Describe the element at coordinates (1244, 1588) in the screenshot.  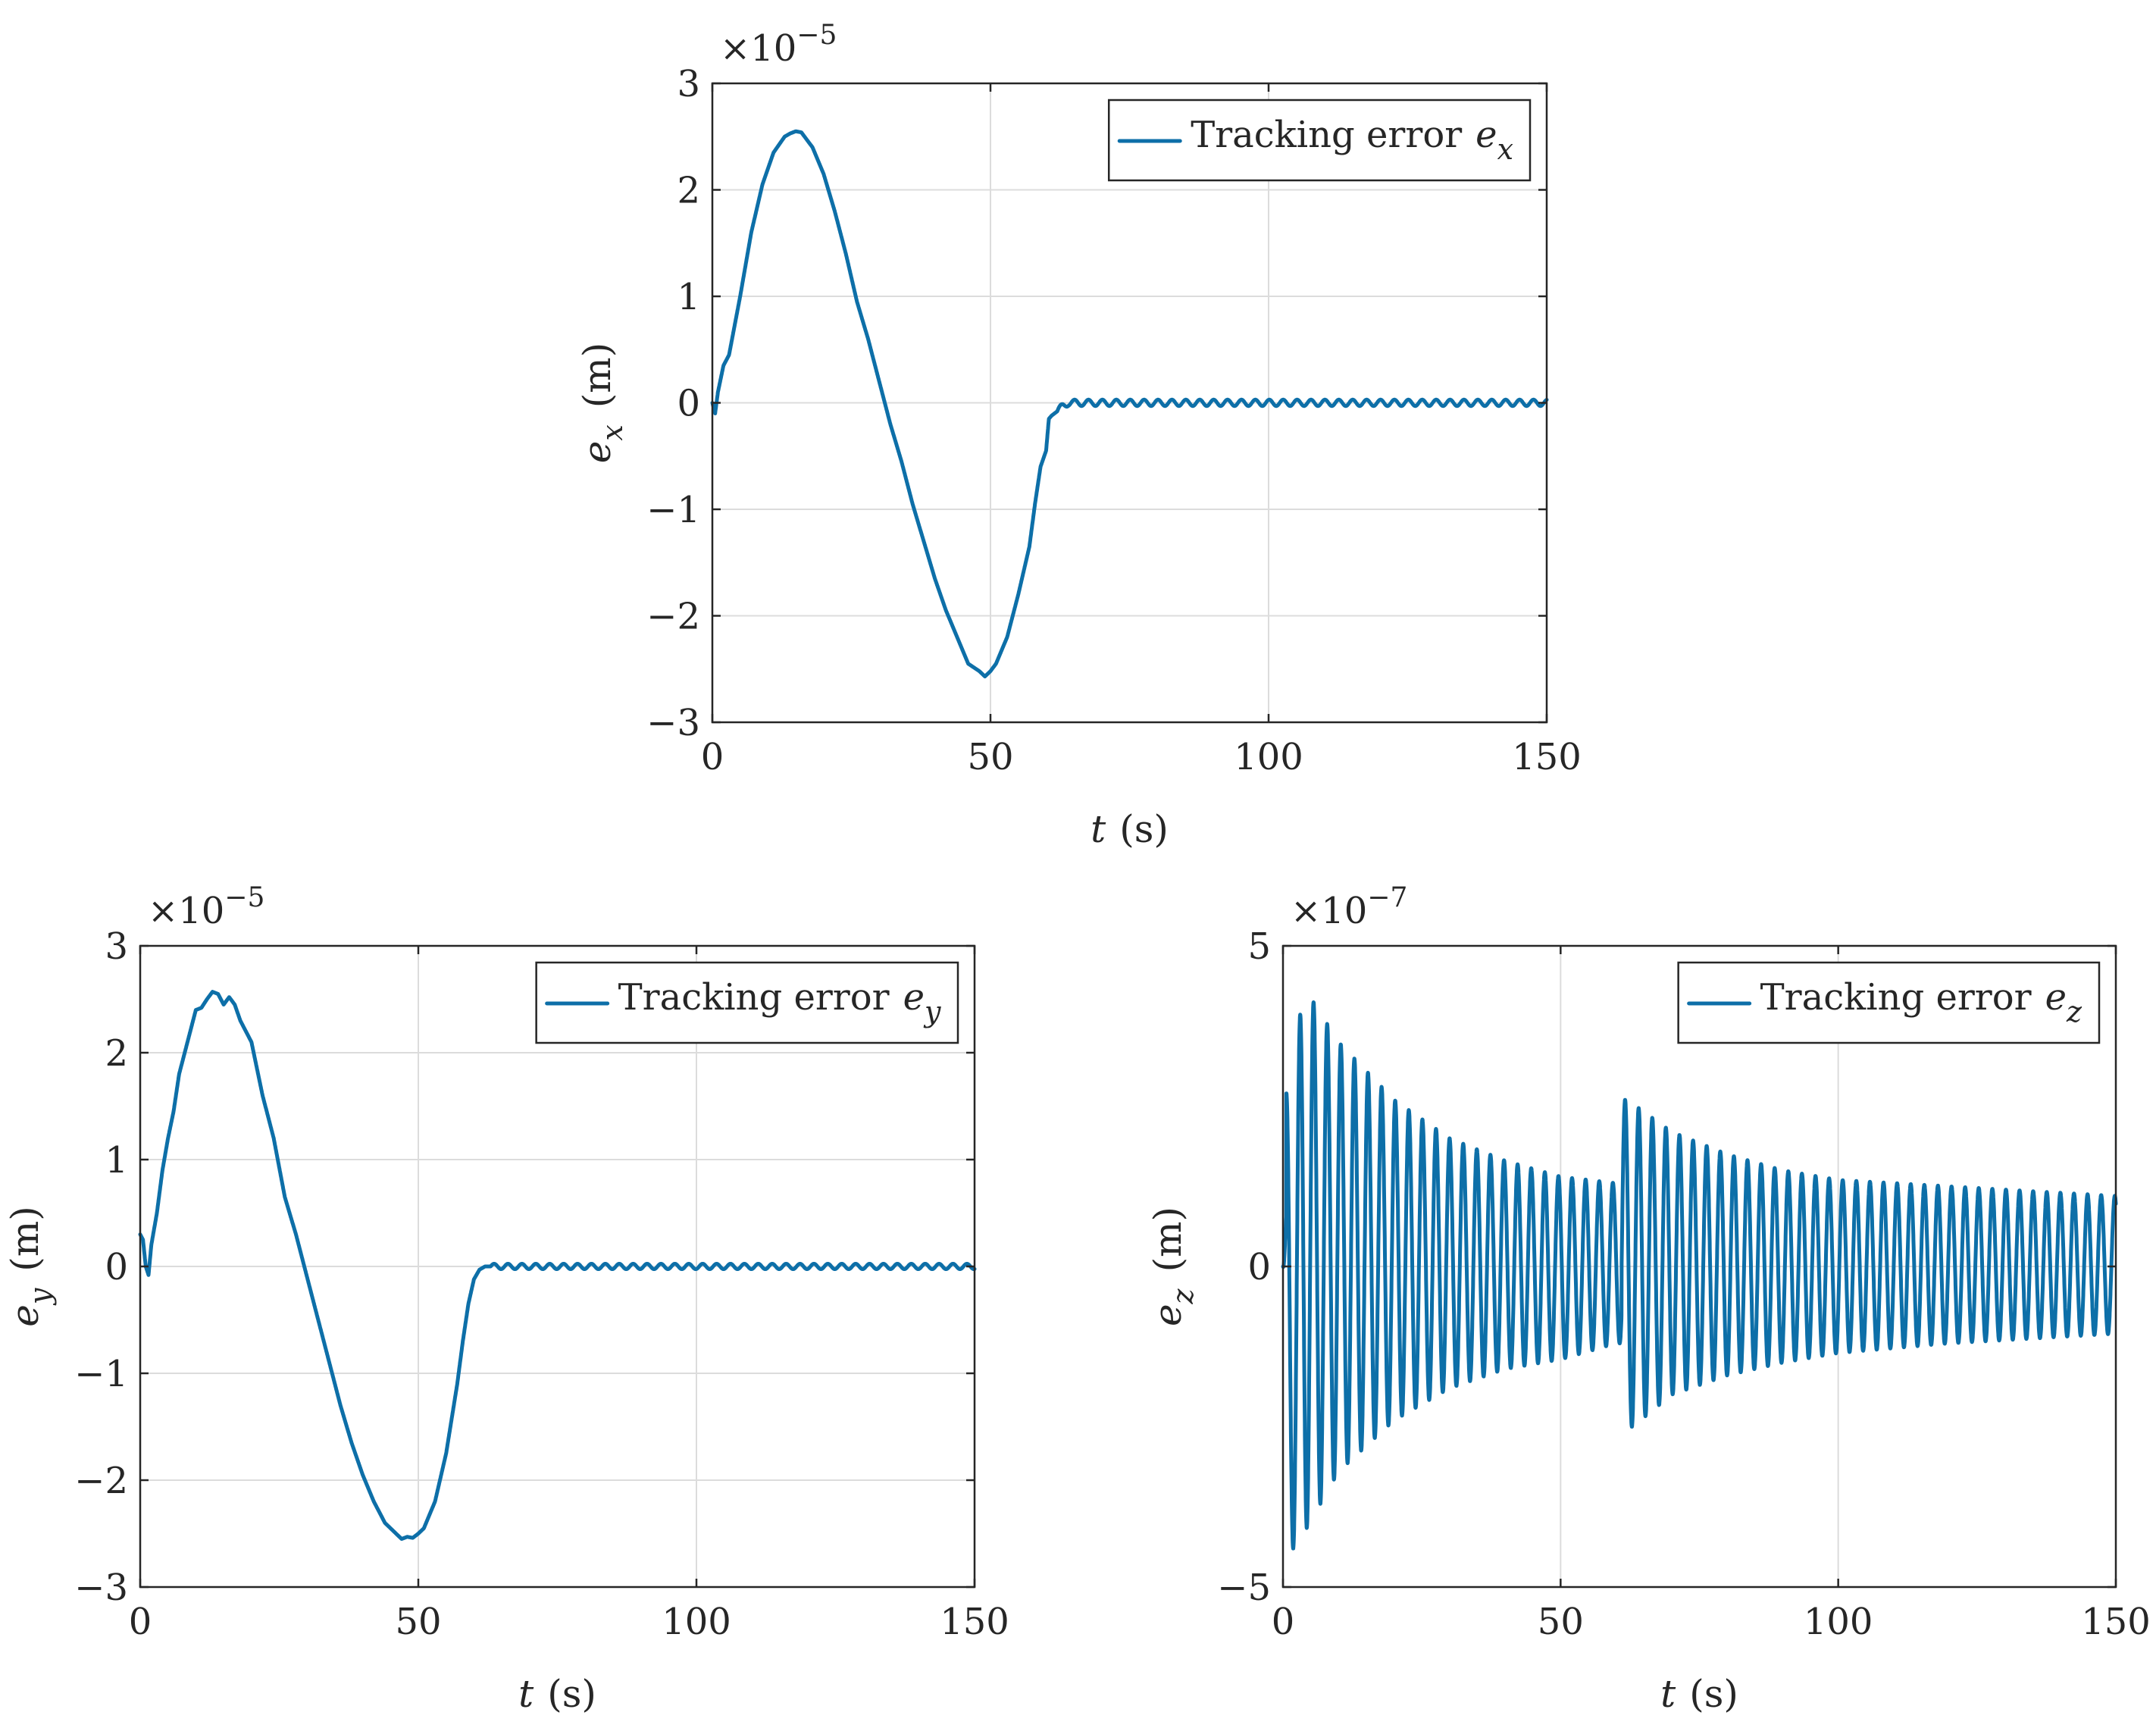
I see `y-tick-label: −5` at that location.